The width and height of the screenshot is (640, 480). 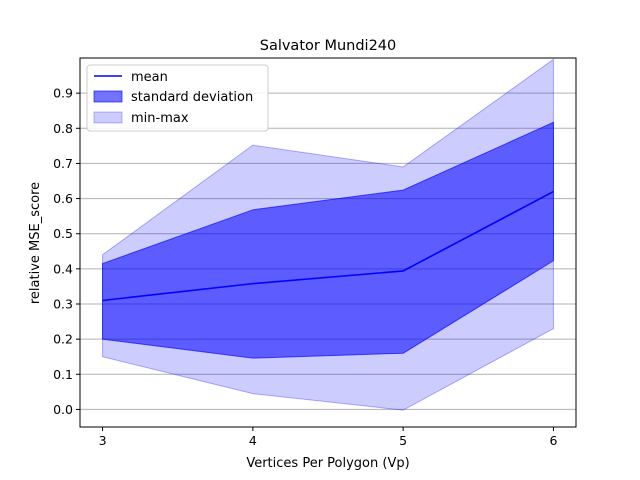 I want to click on x-tick-label: 6, so click(x=553, y=440).